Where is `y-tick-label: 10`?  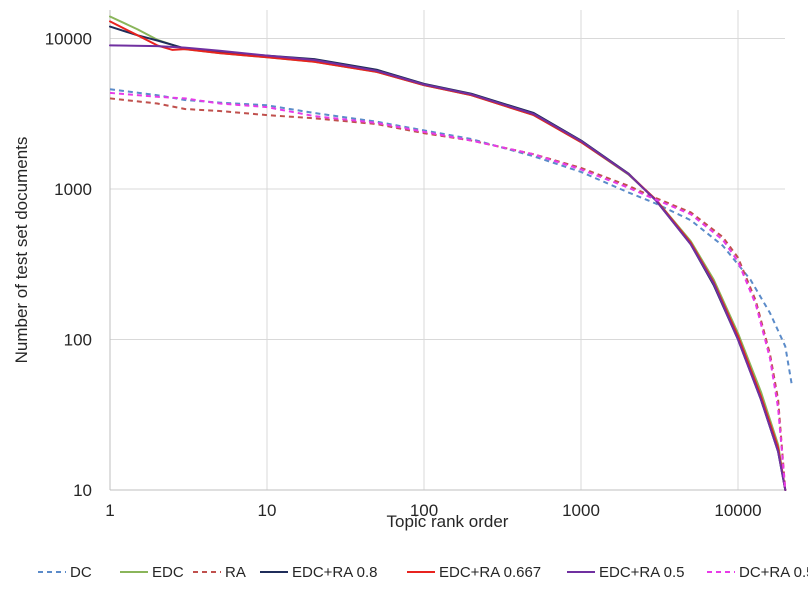
y-tick-label: 10 is located at coordinates (82, 490).